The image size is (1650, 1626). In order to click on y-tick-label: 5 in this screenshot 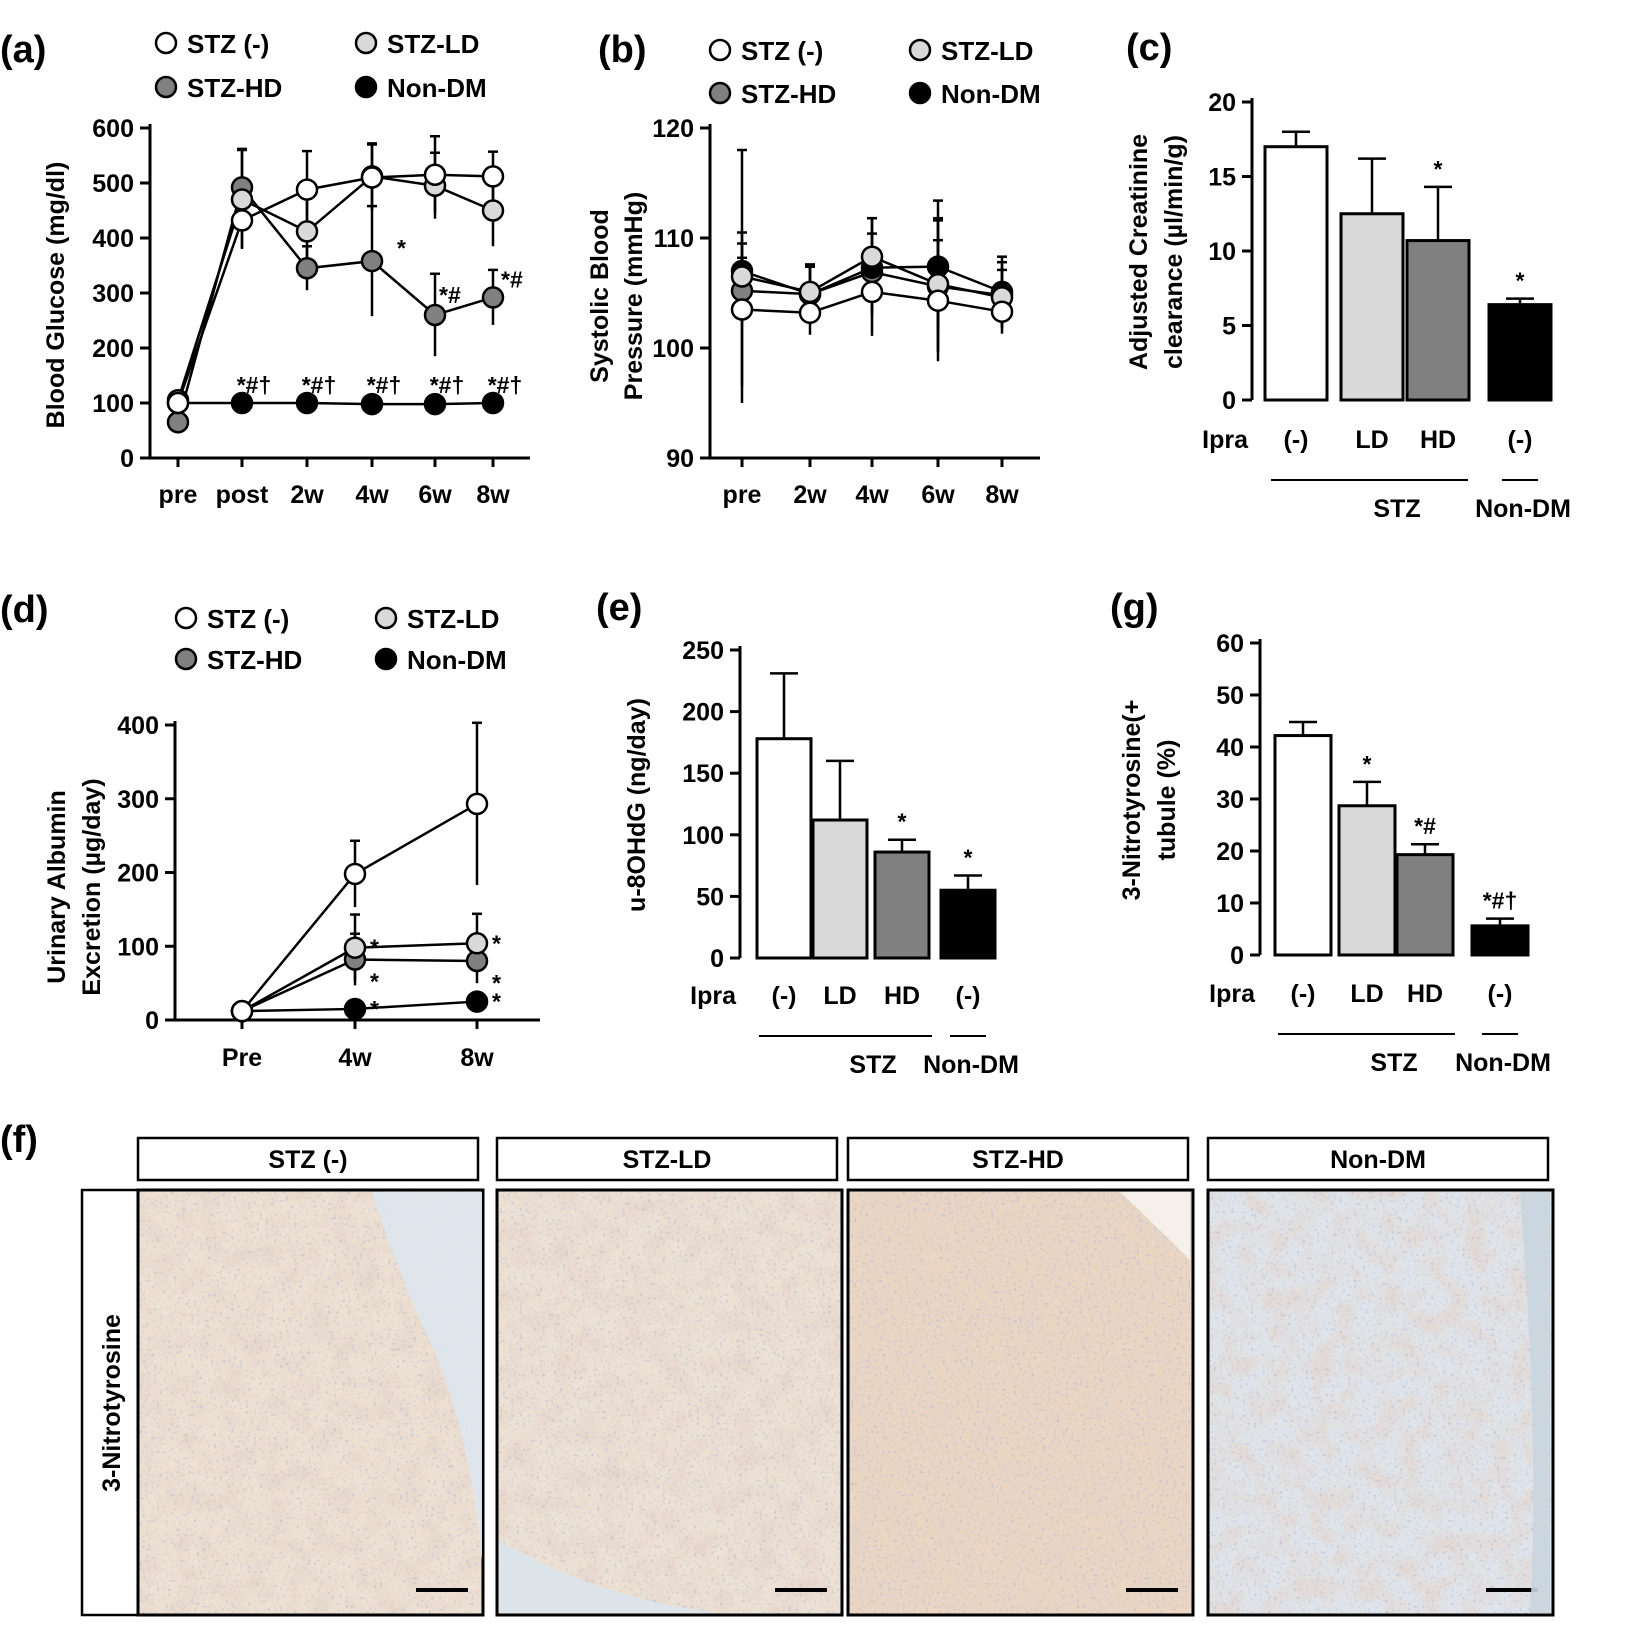, I will do `click(1229, 327)`.